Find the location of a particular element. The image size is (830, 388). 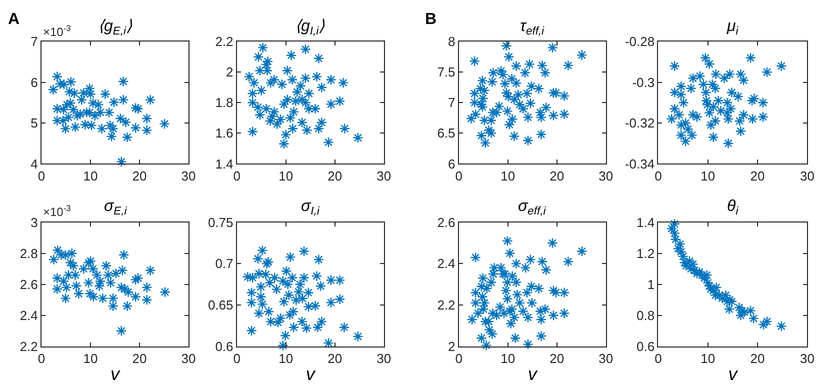

chart-title: ⟨g$_{E,i}$⟩ is located at coordinates (115, 28).